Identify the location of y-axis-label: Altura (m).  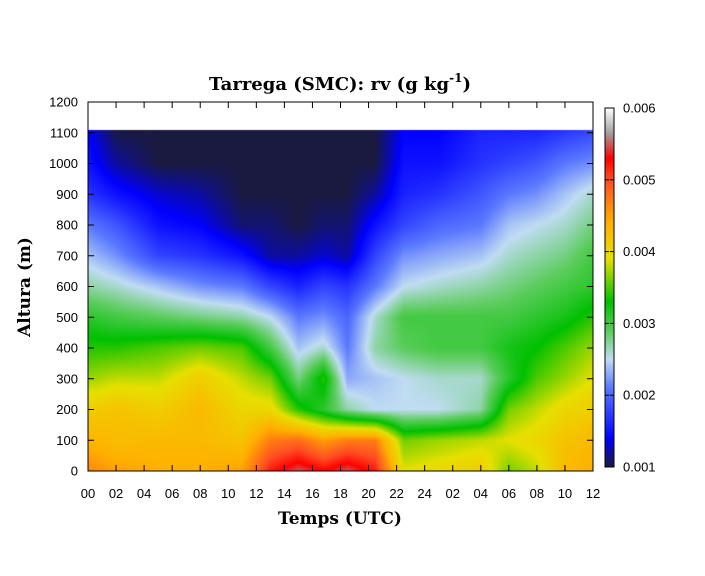
(25, 287).